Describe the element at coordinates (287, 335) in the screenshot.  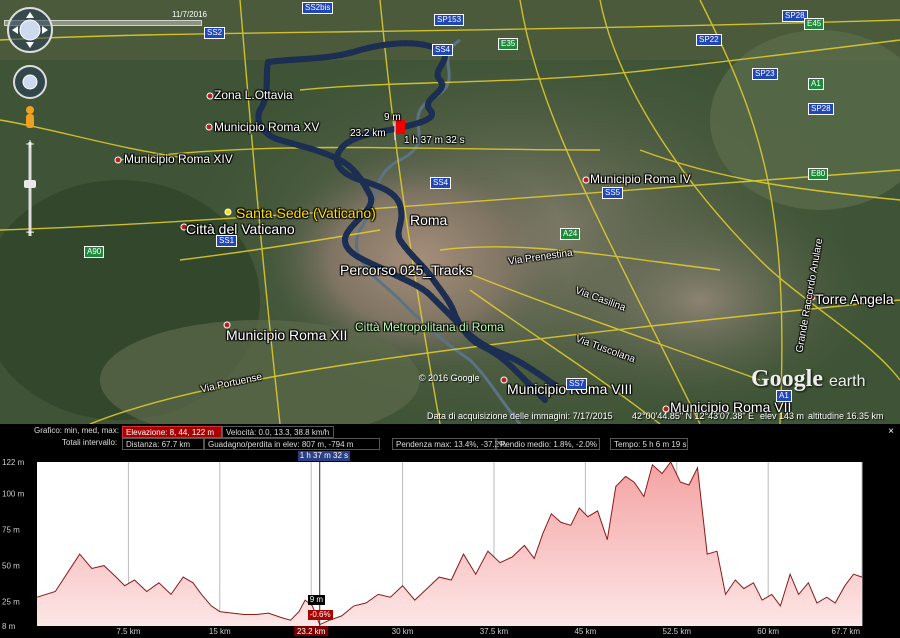
I see `label-municipio-xii: Municipio Roma XII` at that location.